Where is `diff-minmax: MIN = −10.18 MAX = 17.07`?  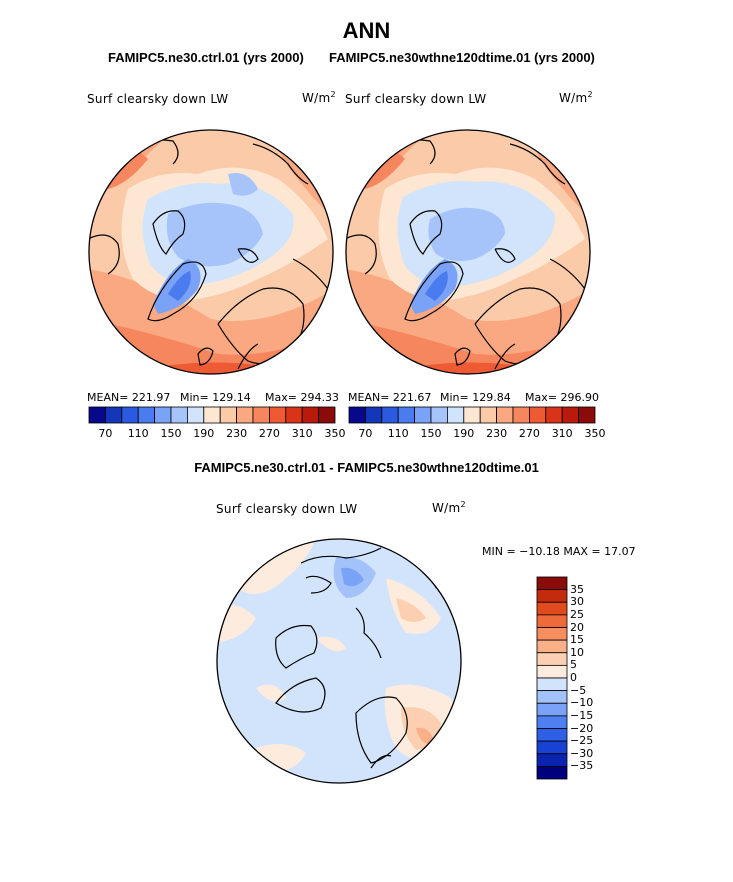
diff-minmax: MIN = −10.18 MAX = 17.07 is located at coordinates (559, 551).